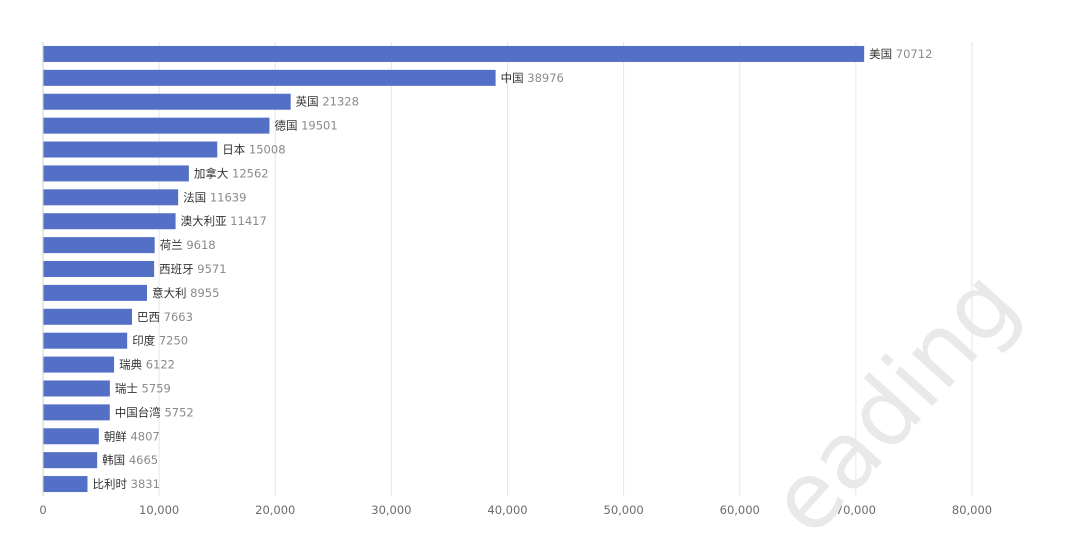  I want to click on bar-label-category: 中国台湾, so click(140, 412).